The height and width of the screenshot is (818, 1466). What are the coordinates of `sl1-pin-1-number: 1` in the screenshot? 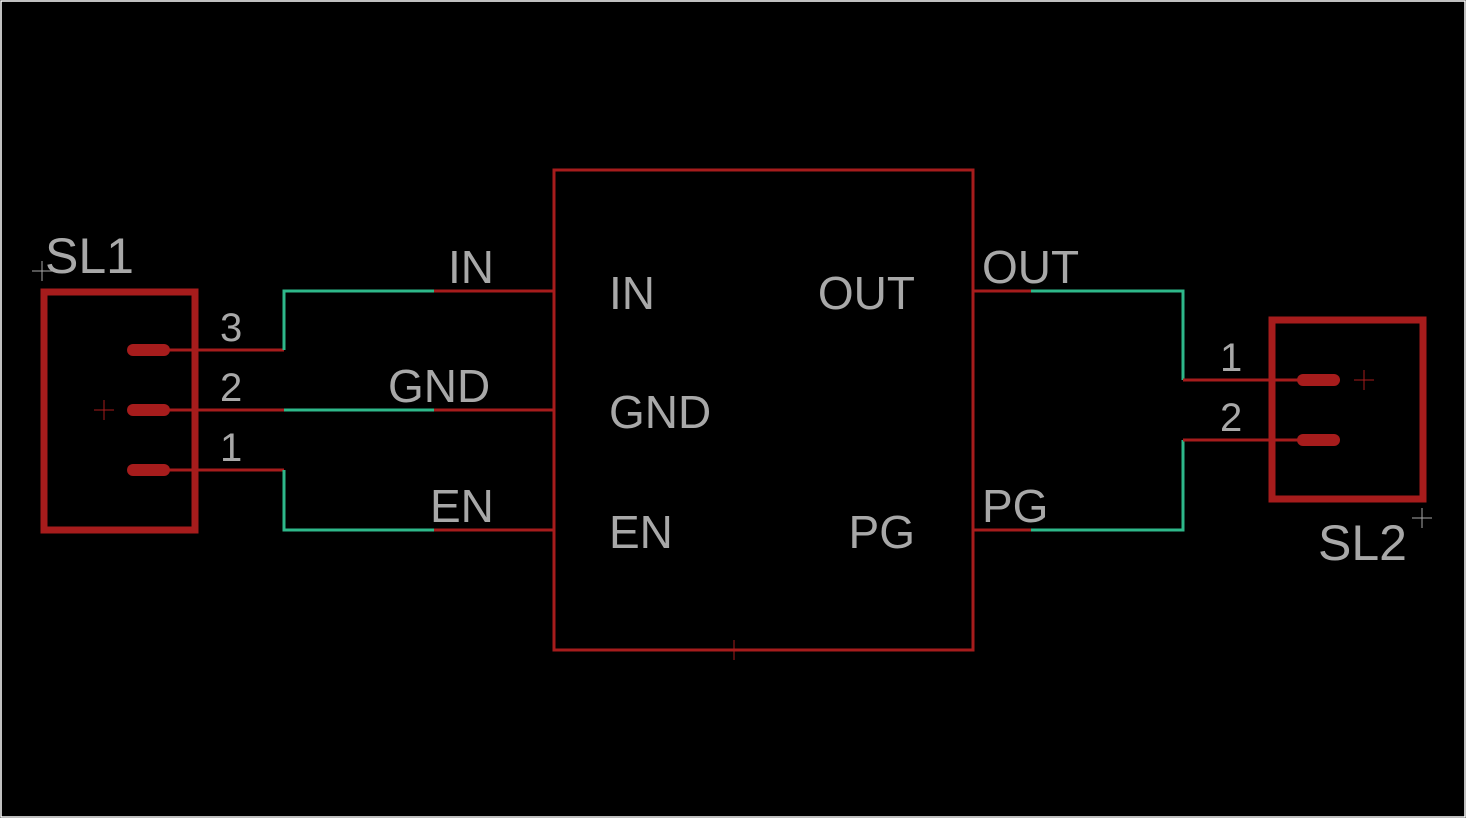 It's located at (231, 448).